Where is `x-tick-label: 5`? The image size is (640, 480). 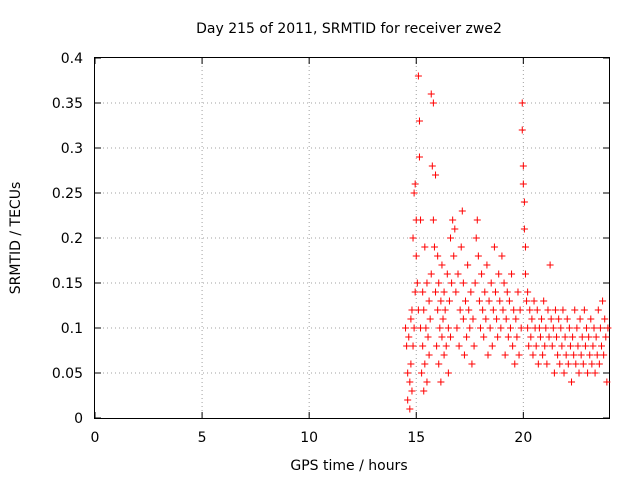 x-tick-label: 5 is located at coordinates (202, 438).